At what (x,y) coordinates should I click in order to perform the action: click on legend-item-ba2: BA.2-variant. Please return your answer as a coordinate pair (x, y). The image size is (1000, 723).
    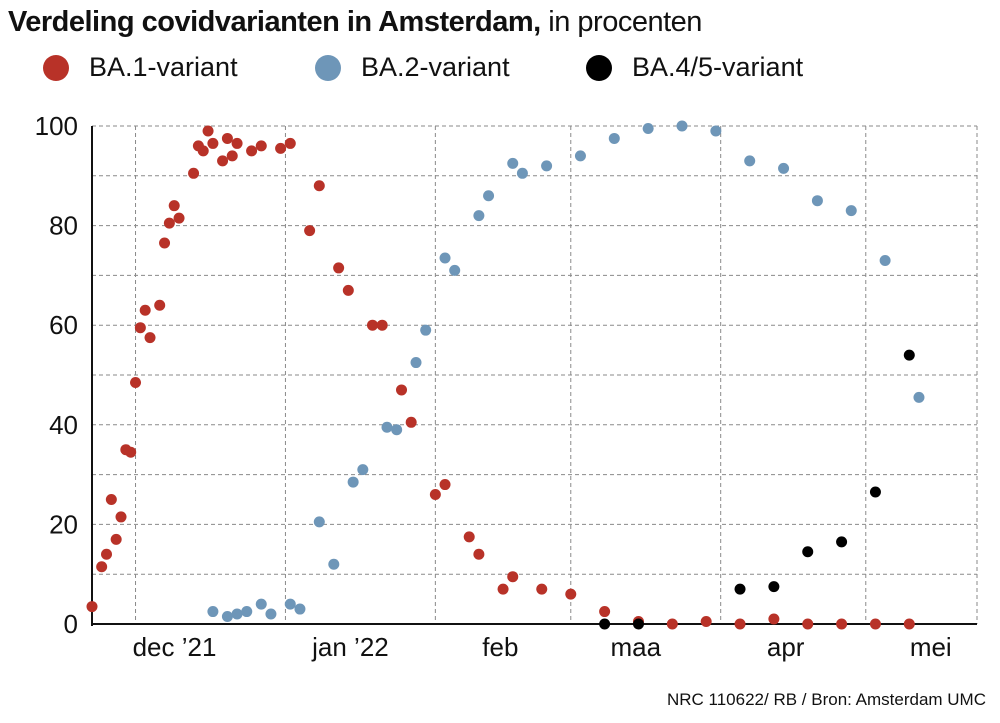
    Looking at the image, I should click on (412, 67).